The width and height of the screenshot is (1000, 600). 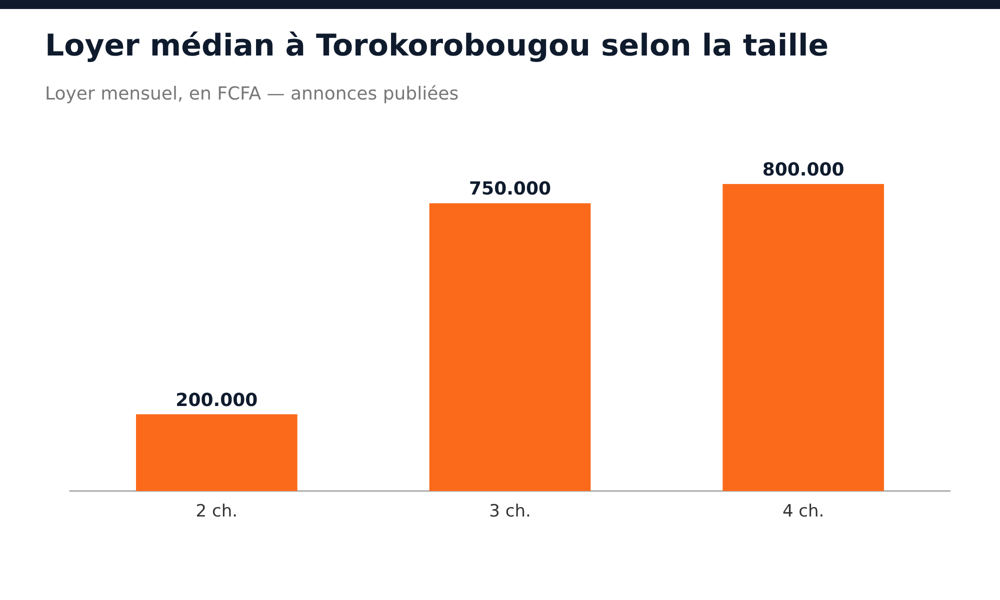 What do you see at coordinates (803, 512) in the screenshot?
I see `x-tick-label: 4 ch.` at bounding box center [803, 512].